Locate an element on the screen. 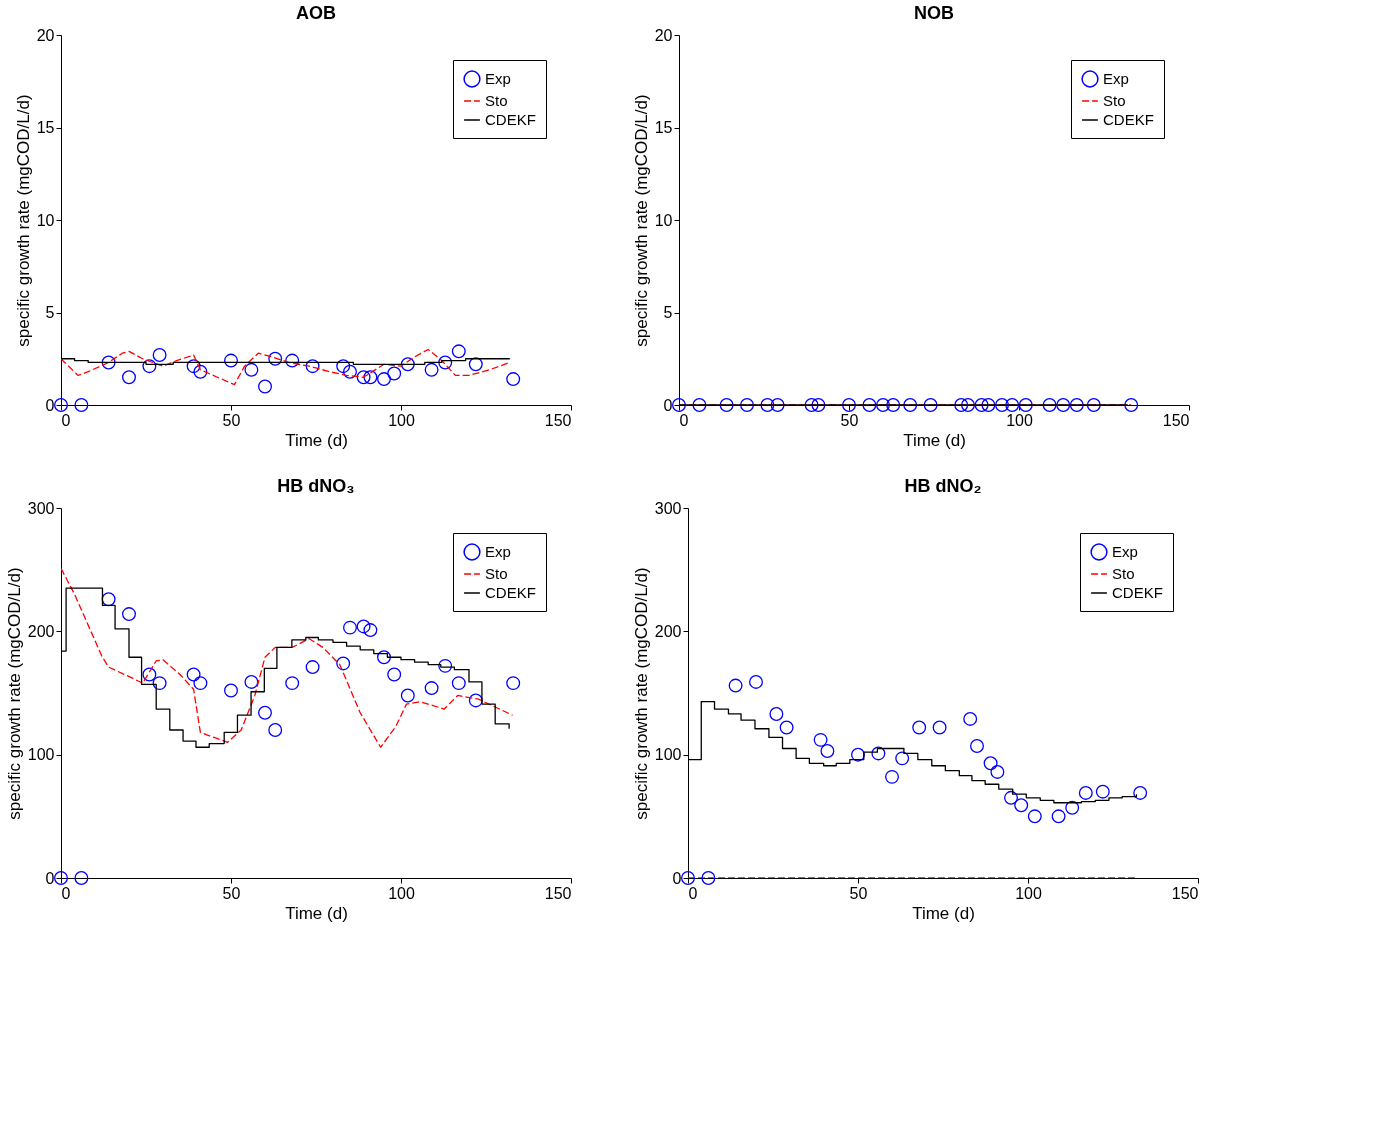 The width and height of the screenshot is (1379, 1122). chart-title: HB dNO₃ is located at coordinates (316, 486).